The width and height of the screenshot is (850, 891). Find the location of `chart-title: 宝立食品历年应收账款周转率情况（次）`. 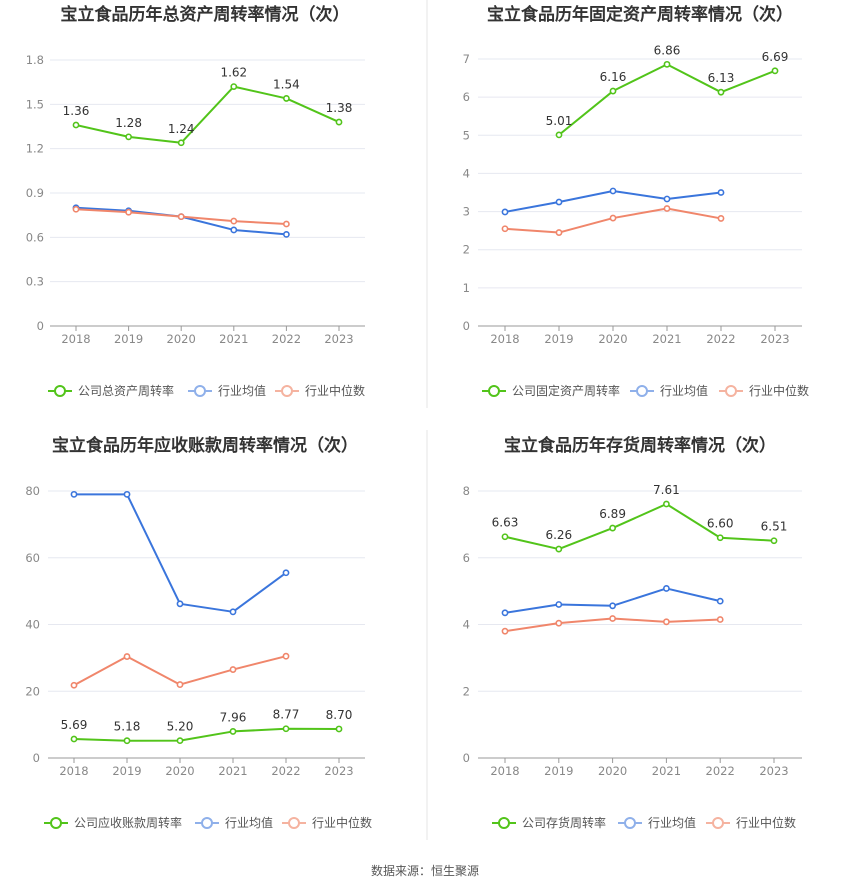

chart-title: 宝立食品历年应收账款周转率情况（次） is located at coordinates (205, 445).